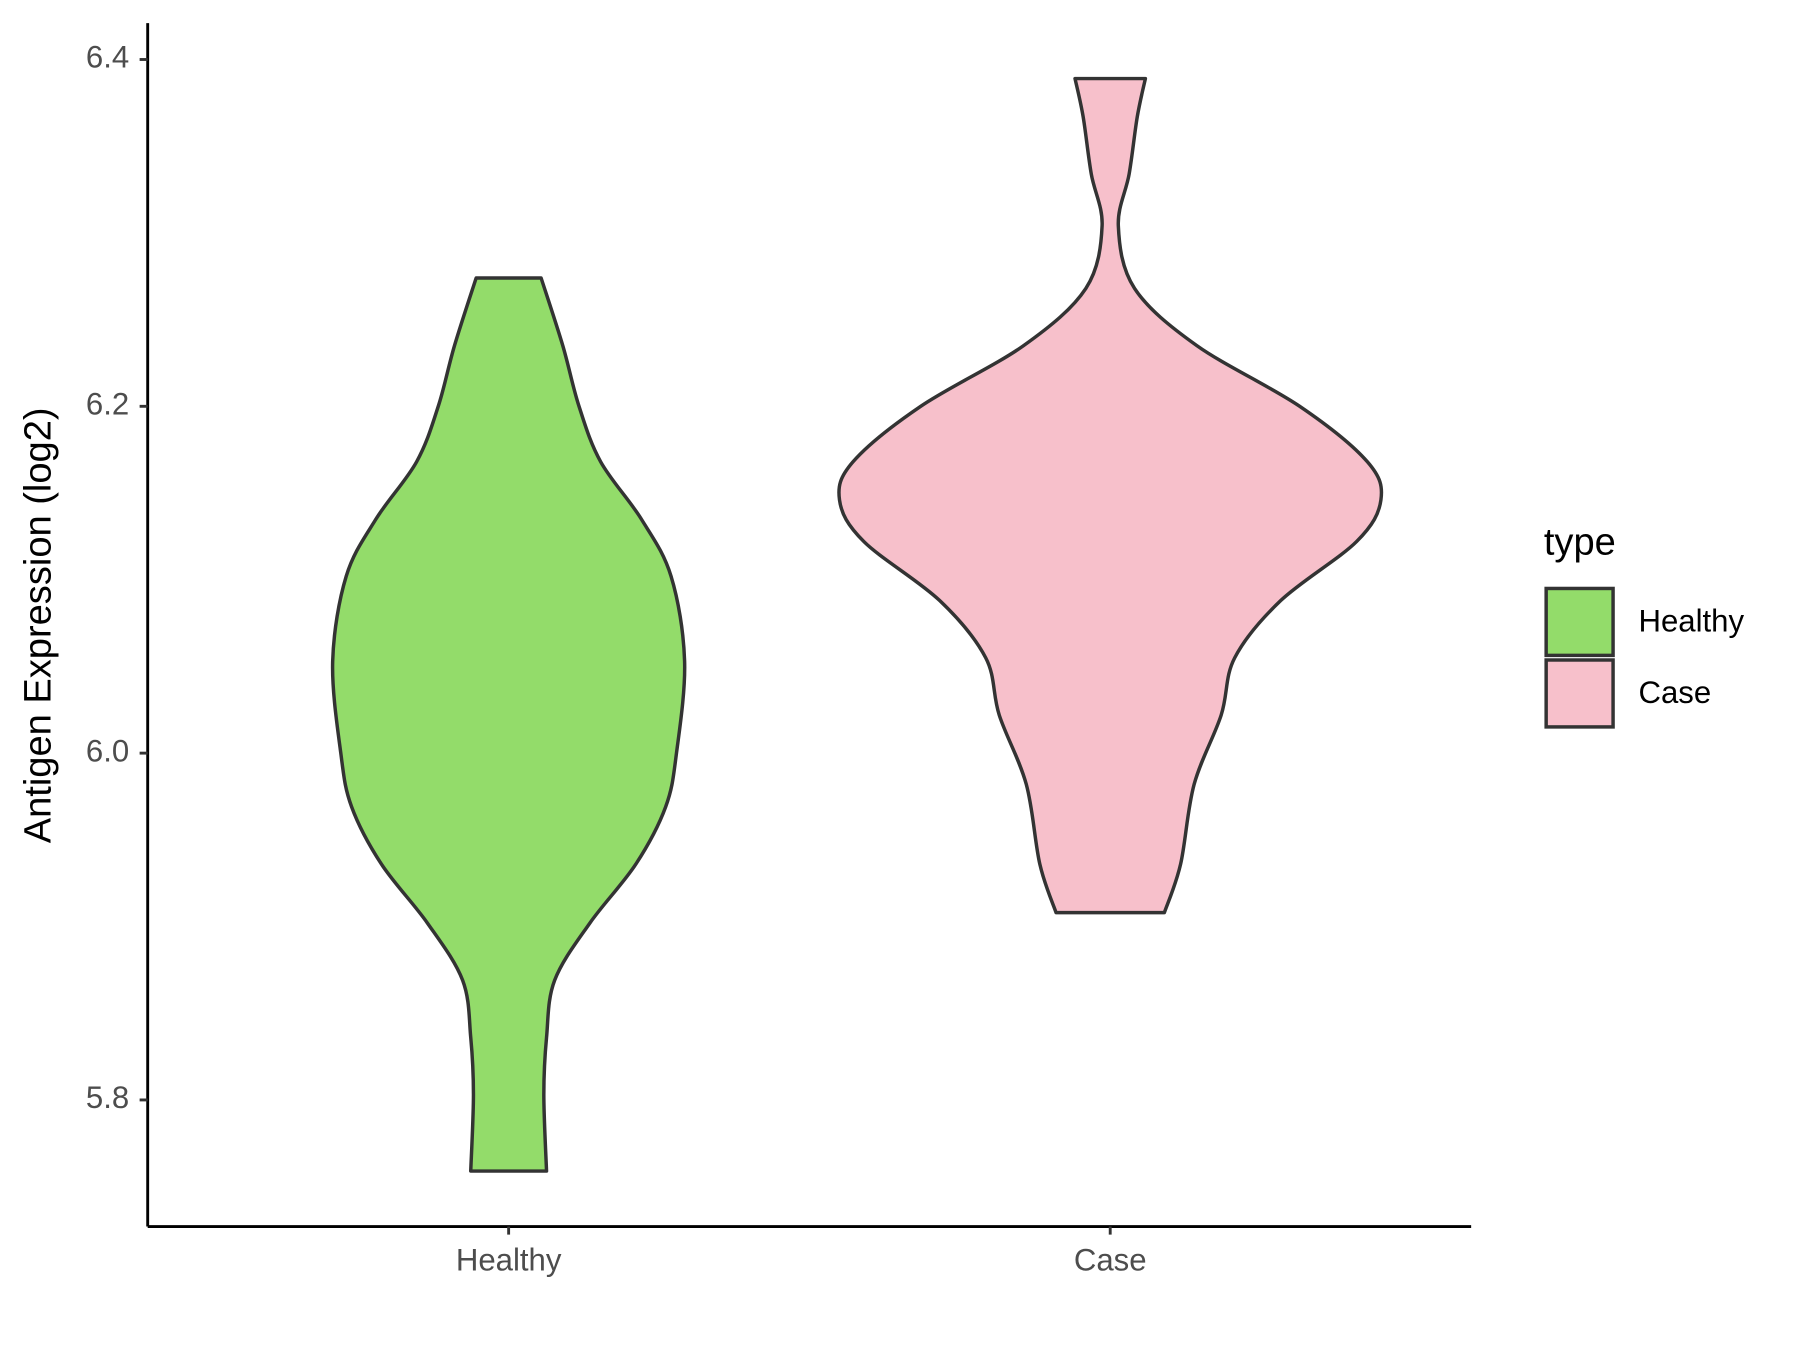 This screenshot has height=1350, width=1800. I want to click on legend-label: Healthy, so click(1691, 620).